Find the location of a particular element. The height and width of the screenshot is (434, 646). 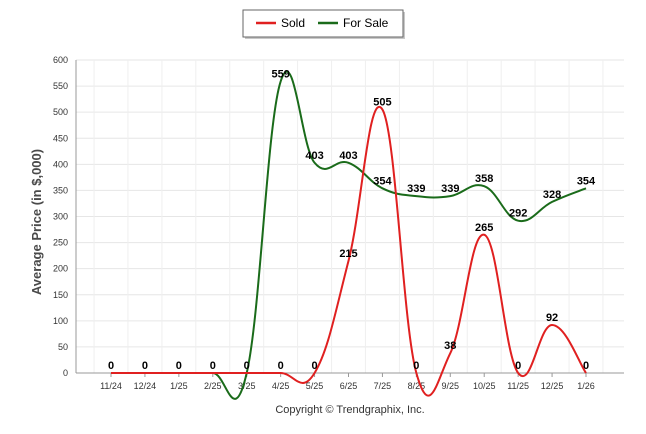

x-tick-label: 9/25 is located at coordinates (451, 386).